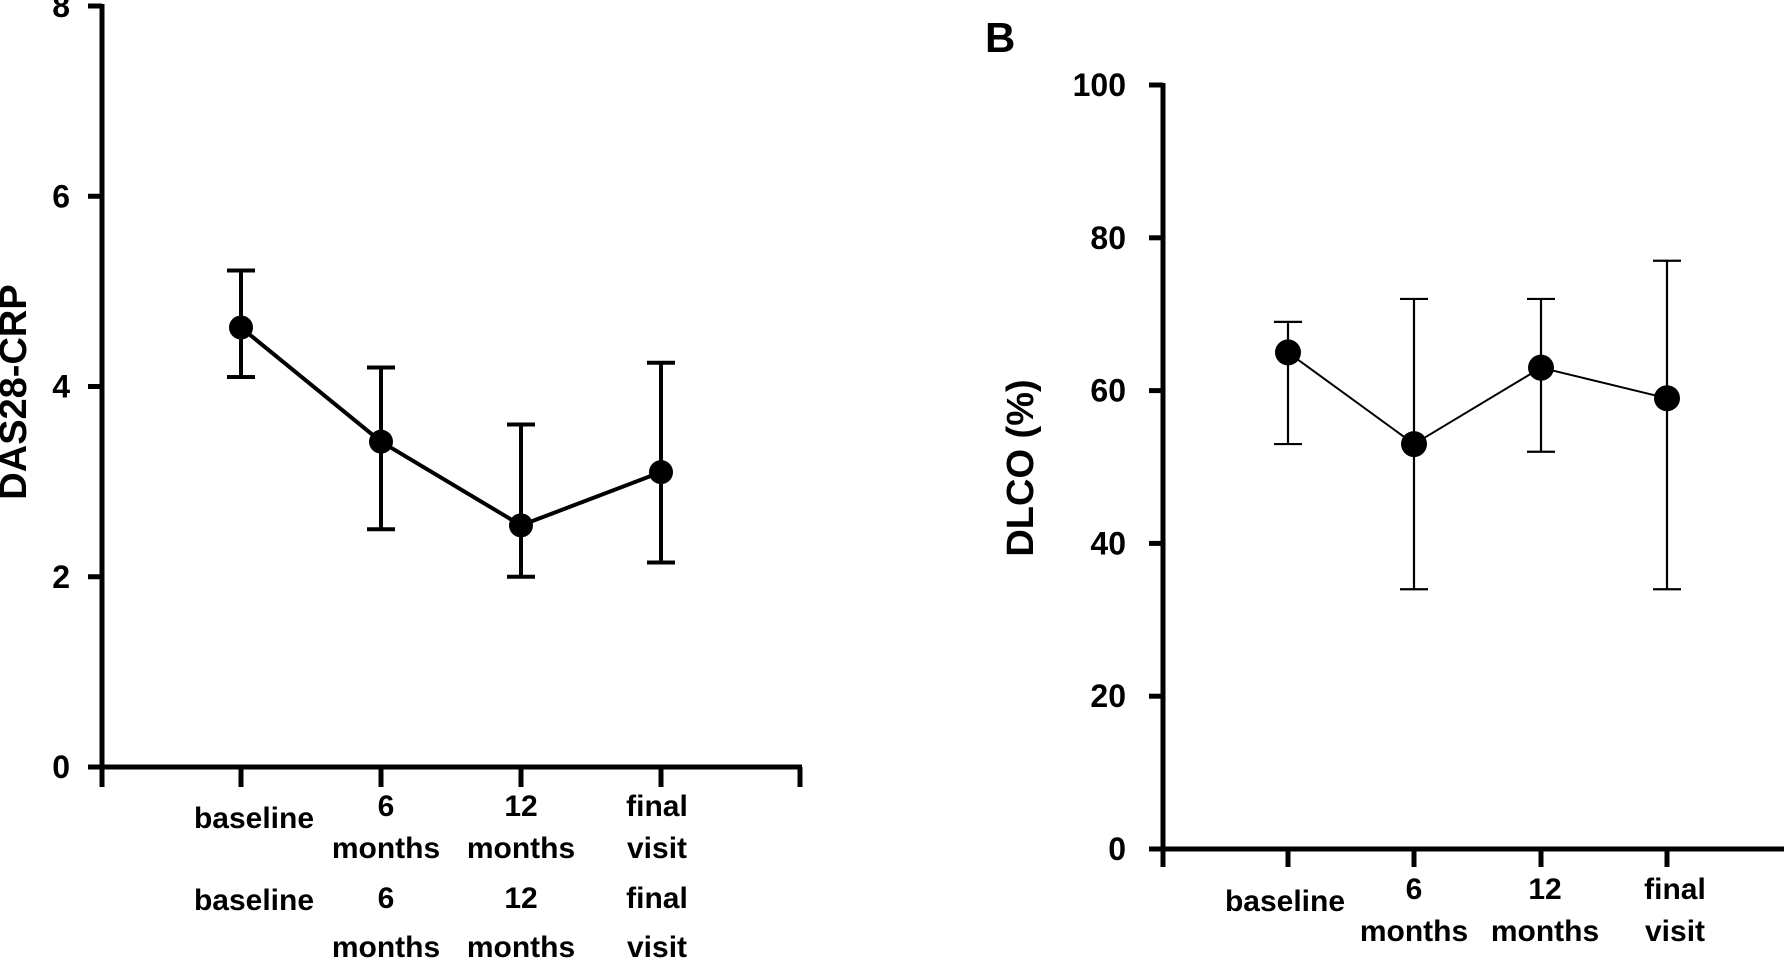  I want to click on panel-b-y-tick-label-5: 100, so click(1099, 85).